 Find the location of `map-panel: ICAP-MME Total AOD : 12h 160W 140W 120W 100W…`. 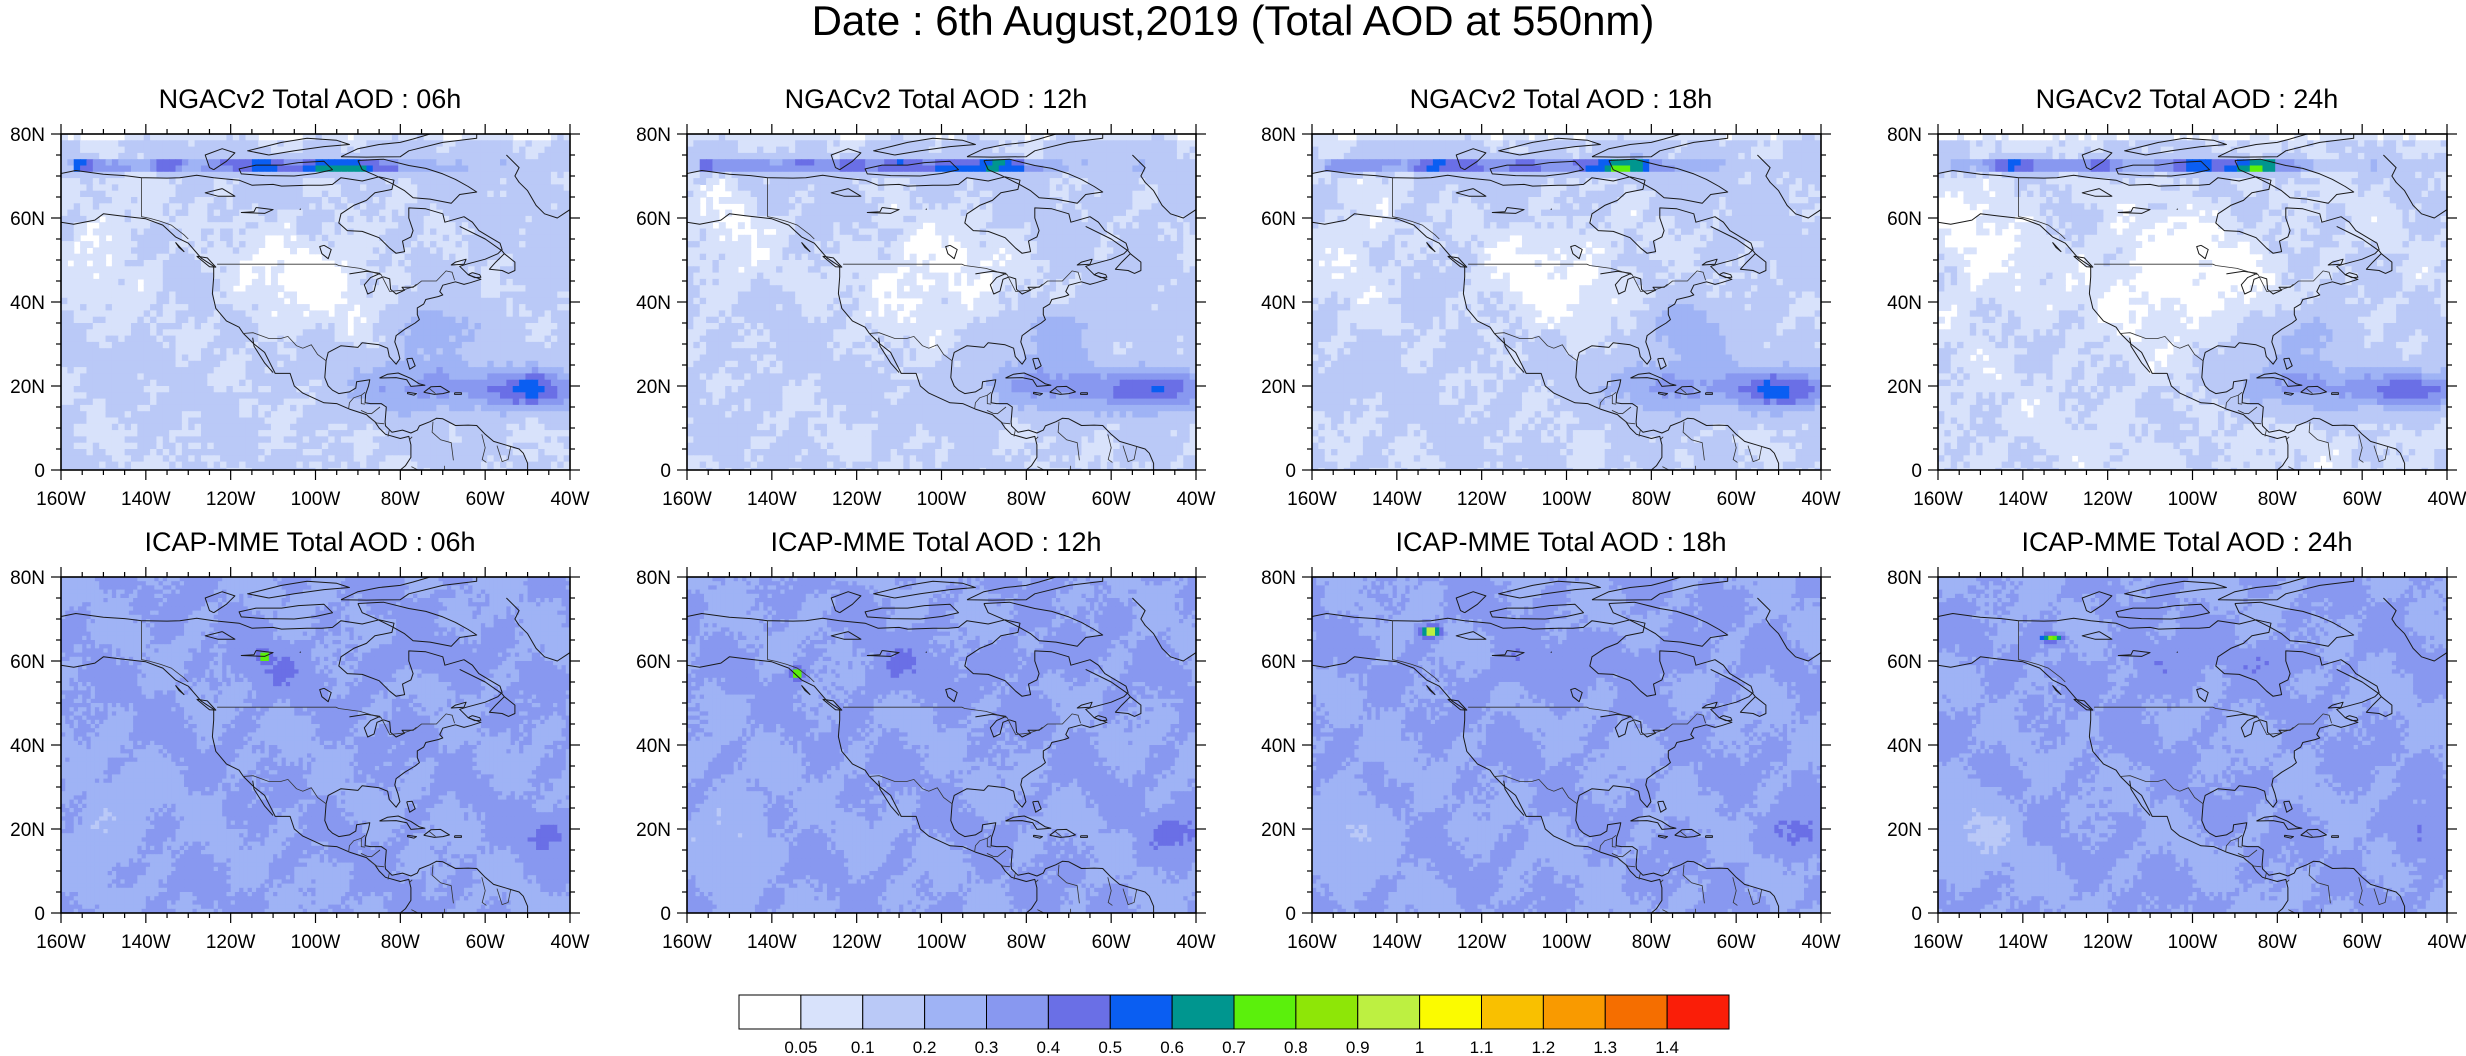

map-panel: ICAP-MME Total AOD : 12h 160W 140W 120W 100W… is located at coordinates (936, 747).